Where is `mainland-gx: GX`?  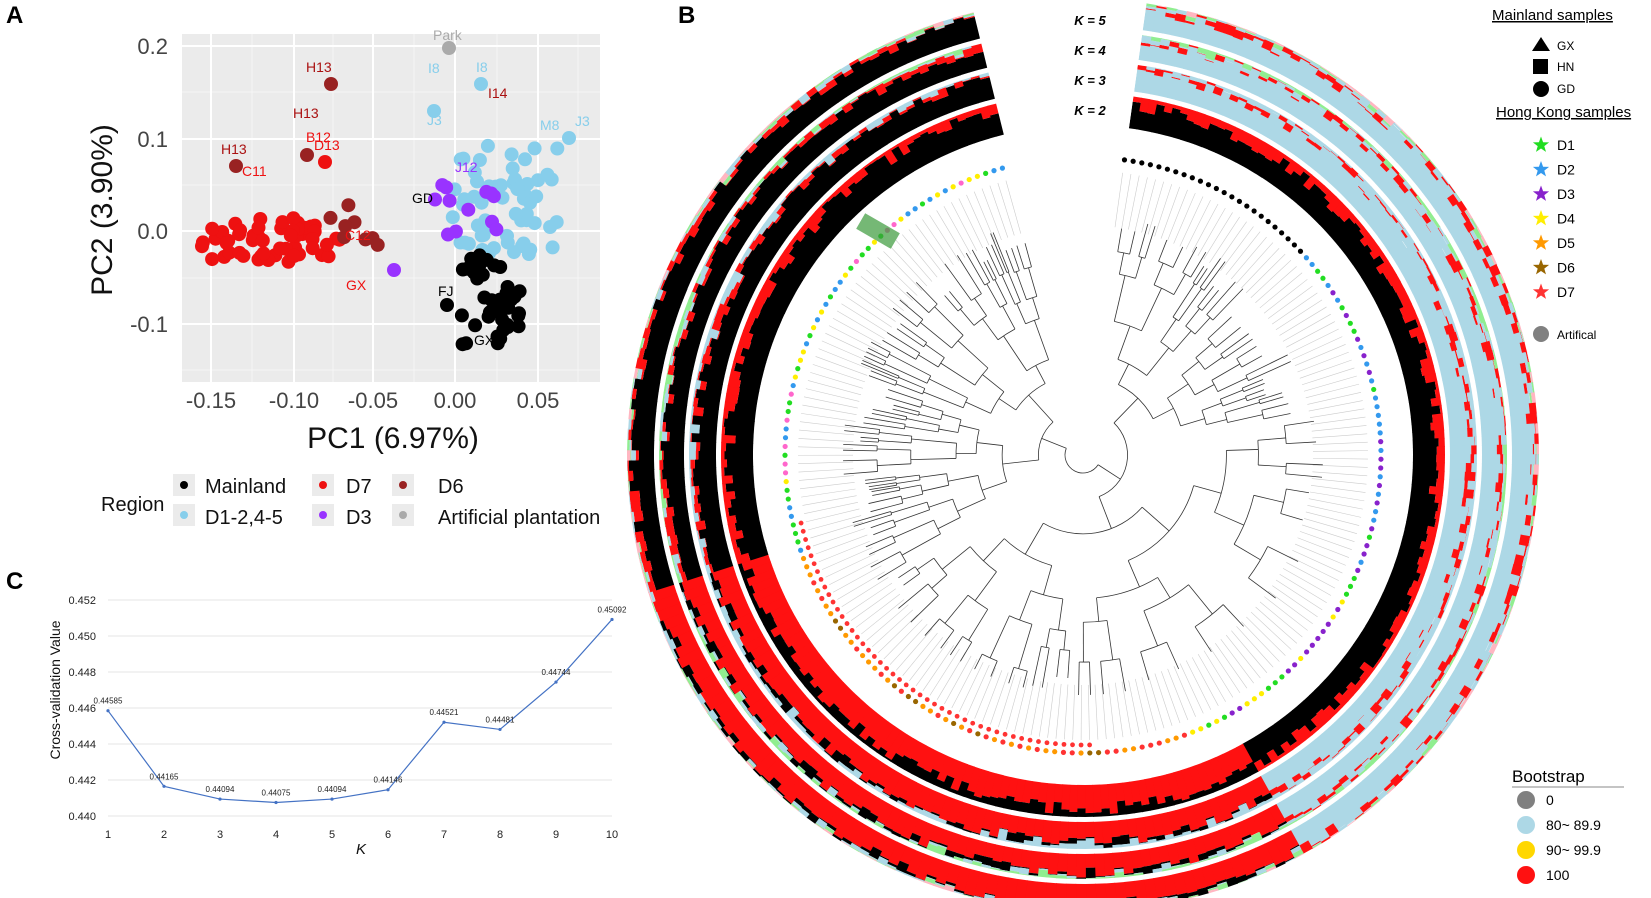 mainland-gx: GX is located at coordinates (1553, 45).